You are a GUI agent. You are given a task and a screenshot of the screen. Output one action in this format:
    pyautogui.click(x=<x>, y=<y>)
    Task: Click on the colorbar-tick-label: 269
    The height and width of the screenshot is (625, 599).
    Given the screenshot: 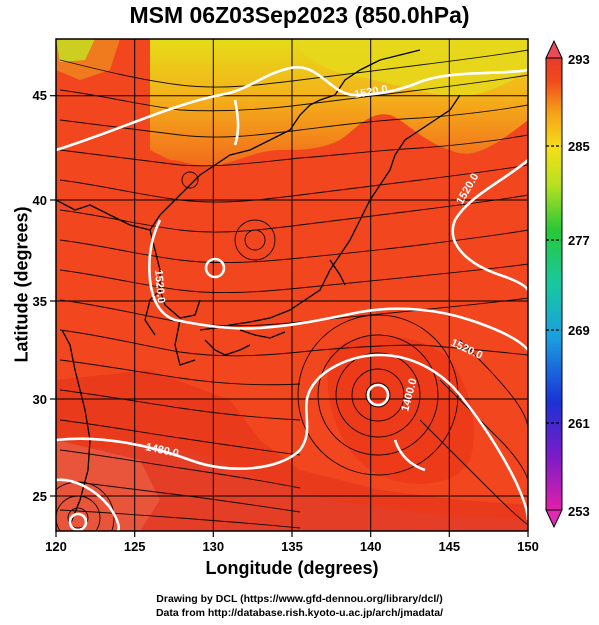 What is the action you would take?
    pyautogui.click(x=579, y=330)
    